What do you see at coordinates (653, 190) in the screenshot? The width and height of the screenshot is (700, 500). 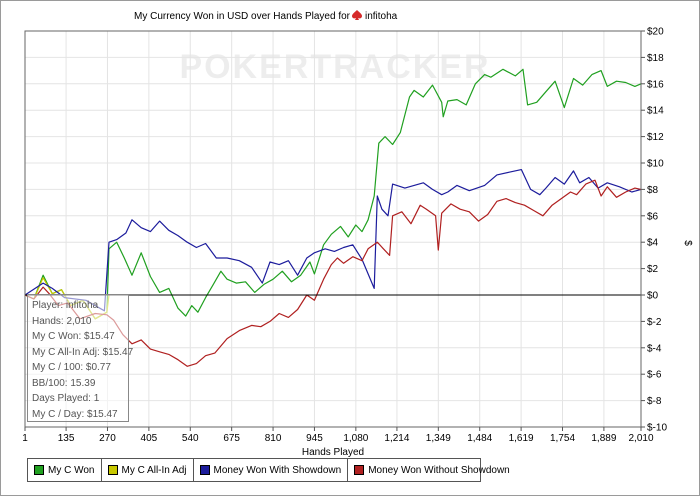 I see `y-tick-label: $8` at bounding box center [653, 190].